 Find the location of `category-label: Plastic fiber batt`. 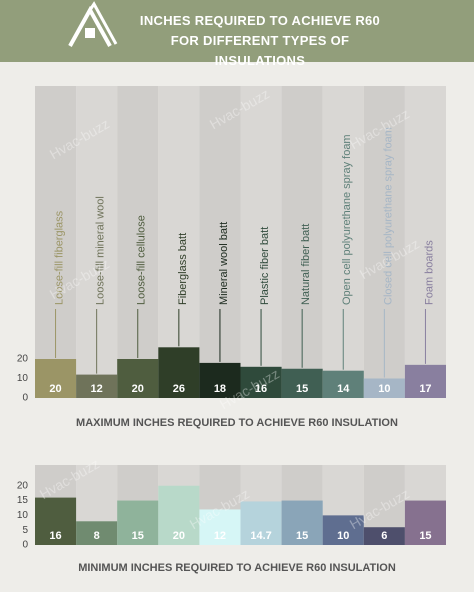

category-label: Plastic fiber batt is located at coordinates (265, 266).